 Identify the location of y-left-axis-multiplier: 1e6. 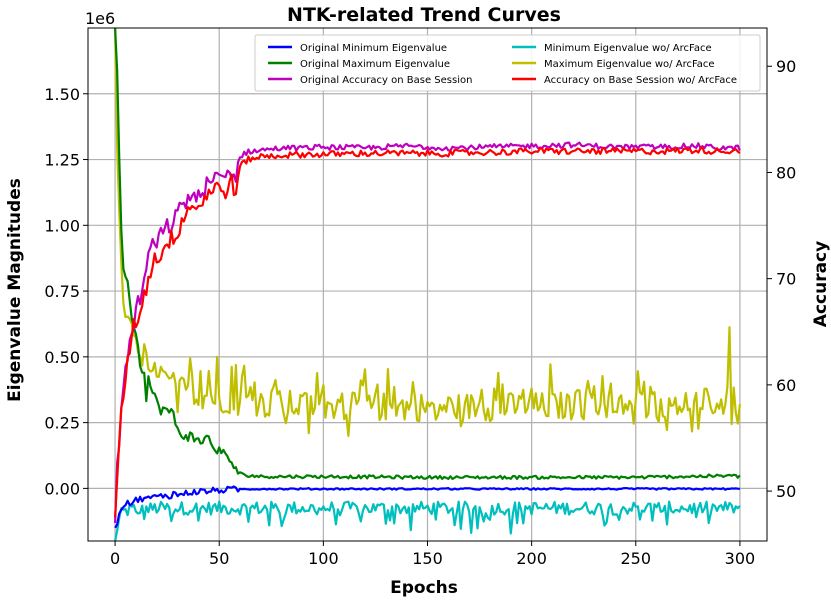
(100, 18).